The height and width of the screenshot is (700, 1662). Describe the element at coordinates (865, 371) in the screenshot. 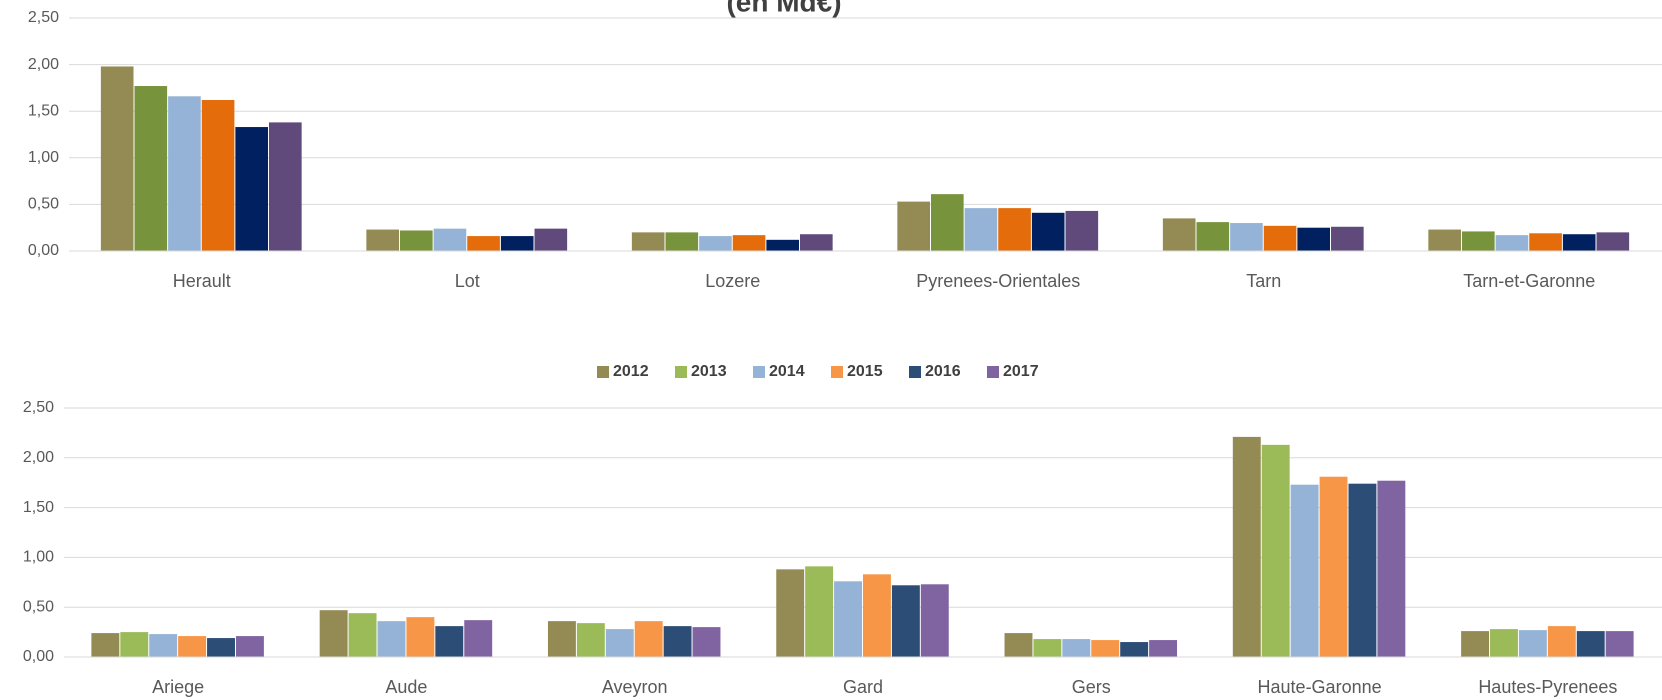

I see `legend-label: 2015` at that location.